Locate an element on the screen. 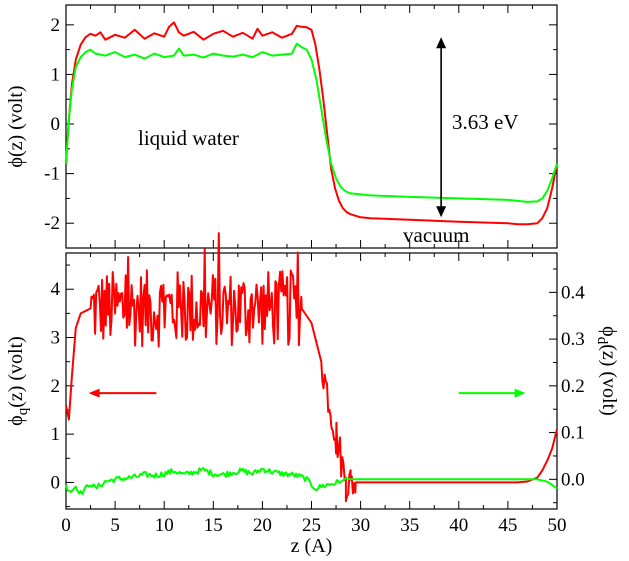 This screenshot has height=561, width=629. bottom-right-y-tick-label: 0.0 is located at coordinates (573, 479).